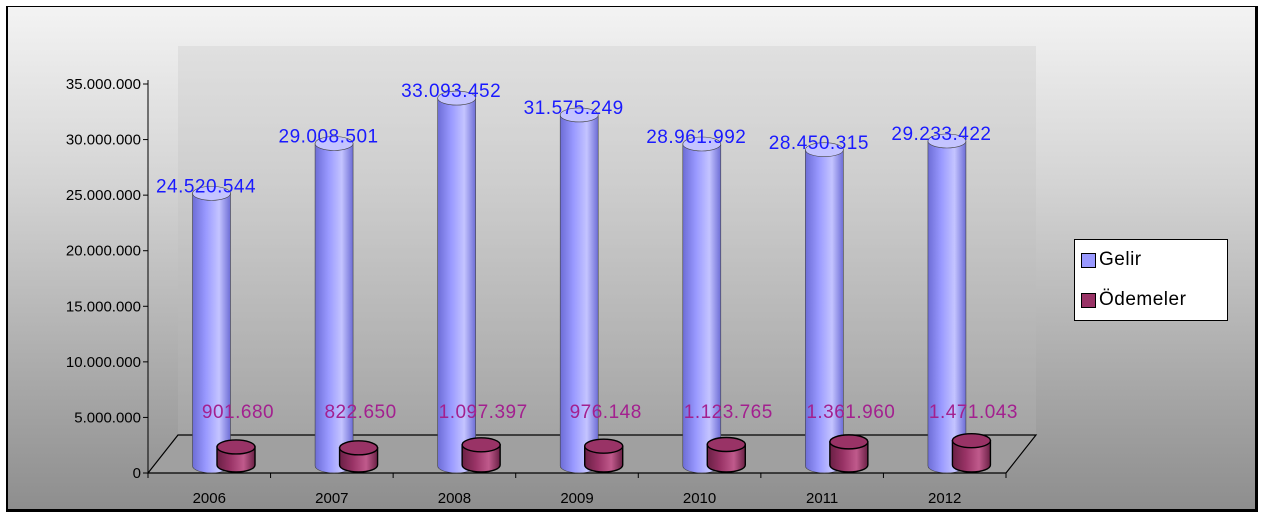 Image resolution: width=1269 pixels, height=519 pixels. I want to click on bar-odemeler-2007, so click(358, 456).